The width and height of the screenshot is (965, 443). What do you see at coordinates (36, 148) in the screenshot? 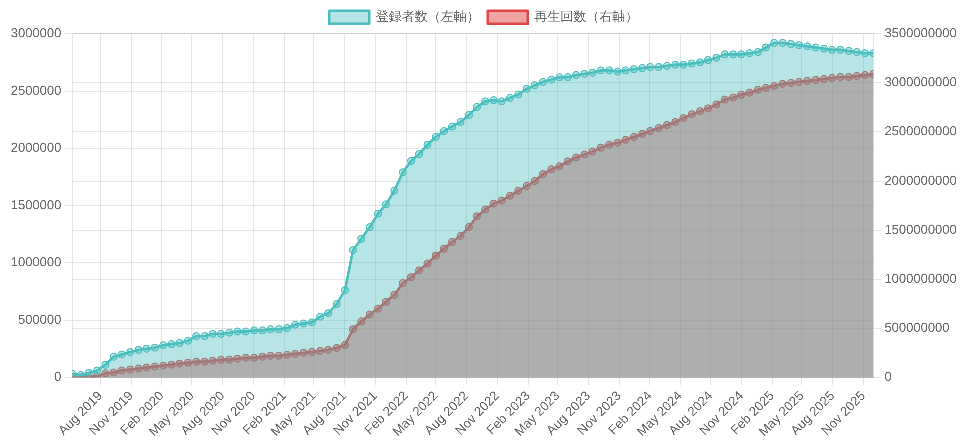
I see `y-tick-label: 2000000` at bounding box center [36, 148].